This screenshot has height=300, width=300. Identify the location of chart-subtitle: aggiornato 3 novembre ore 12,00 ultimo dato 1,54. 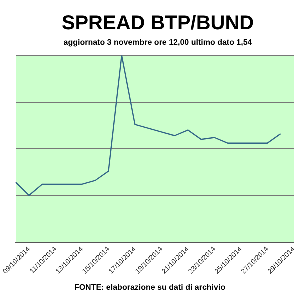
(158, 43).